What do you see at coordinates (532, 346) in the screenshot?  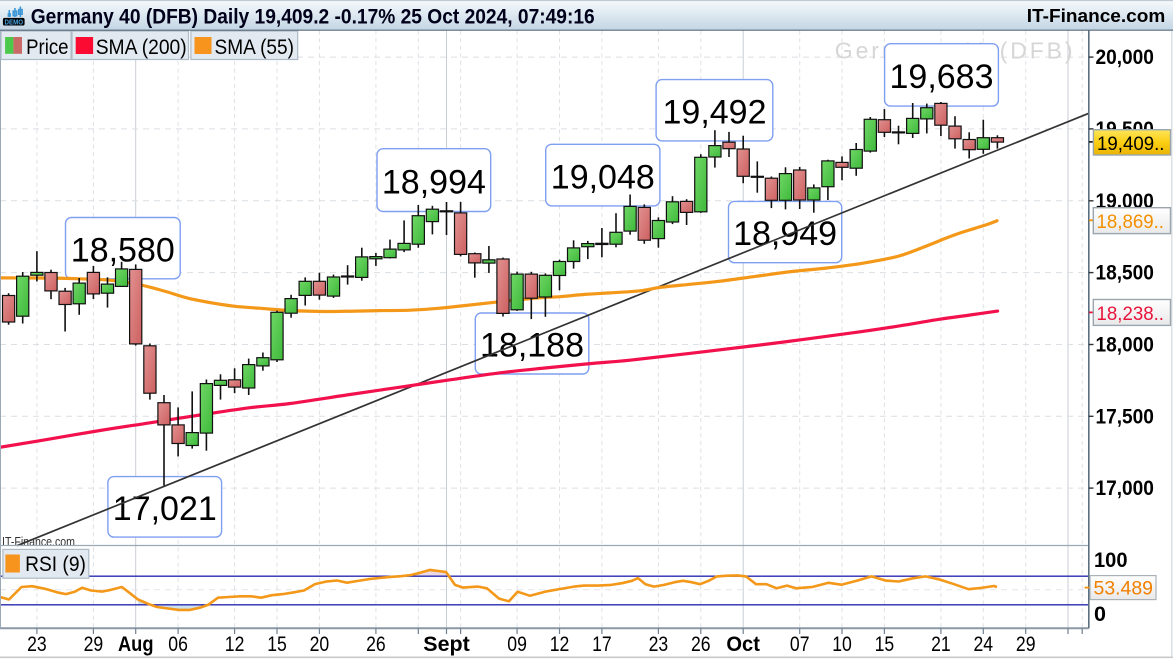 I see `svg-text: 18,188` at bounding box center [532, 346].